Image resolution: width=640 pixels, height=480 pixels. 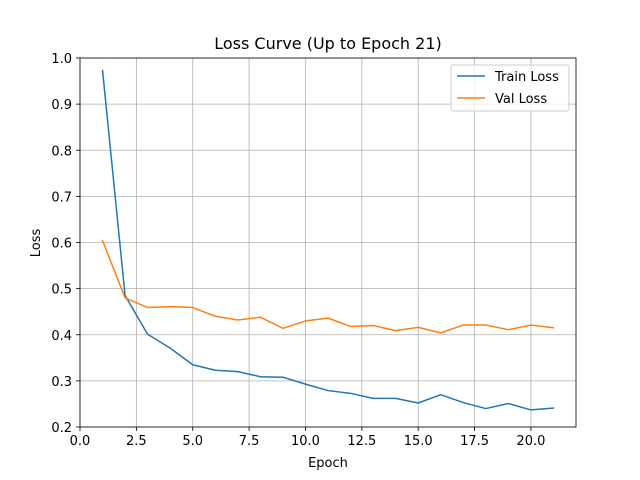 What do you see at coordinates (61, 244) in the screenshot?
I see `y-tick-label: 0.6` at bounding box center [61, 244].